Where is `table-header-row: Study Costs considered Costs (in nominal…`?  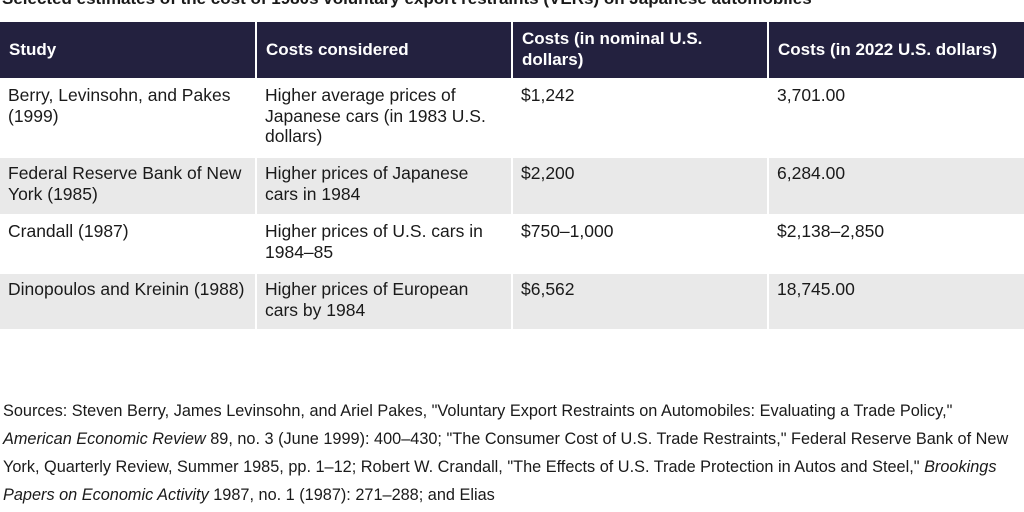
table-header-row: Study Costs considered Costs (in nominal… is located at coordinates (512, 50).